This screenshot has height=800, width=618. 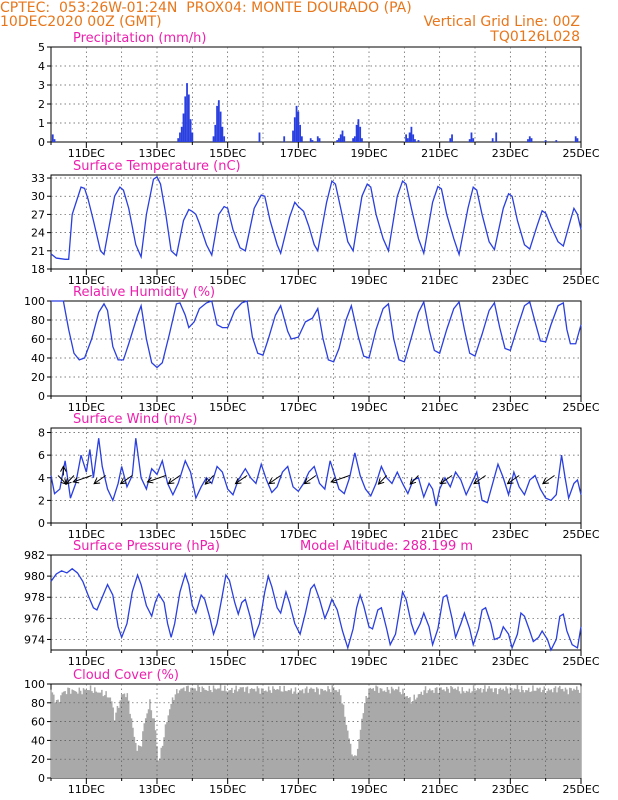 What do you see at coordinates (86, 153) in the screenshot?
I see `precip-date-label: 11DEC` at bounding box center [86, 153].